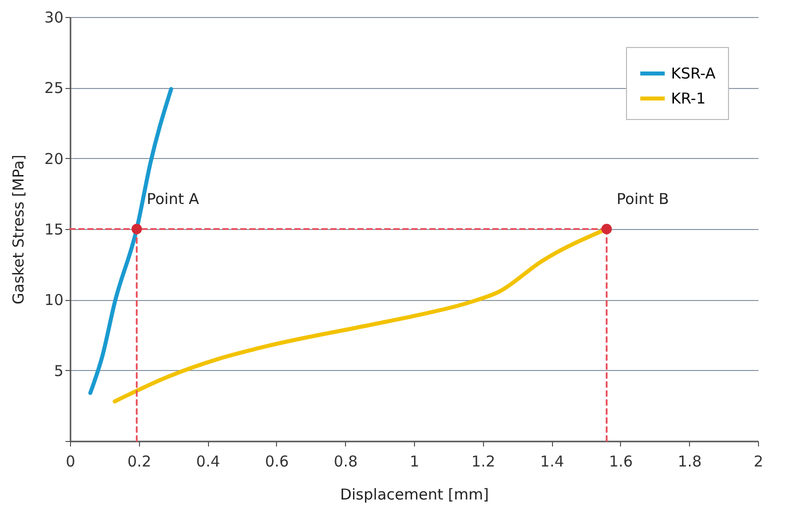 This screenshot has height=520, width=785. Describe the element at coordinates (59, 371) in the screenshot. I see `y-tick-label: 5` at that location.